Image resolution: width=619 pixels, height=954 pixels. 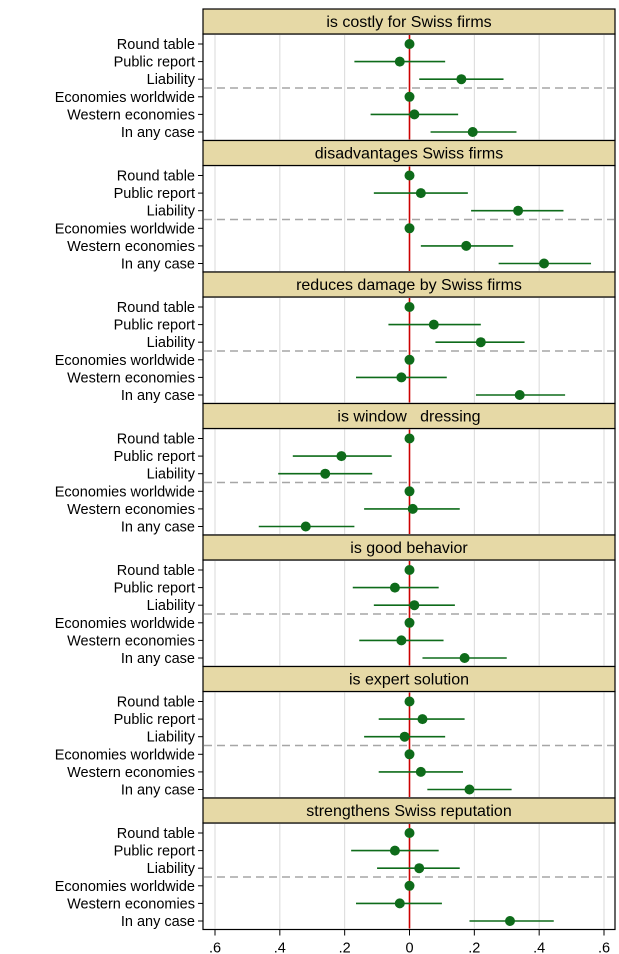 I want to click on panel-title: is window dressing, so click(x=408, y=417).